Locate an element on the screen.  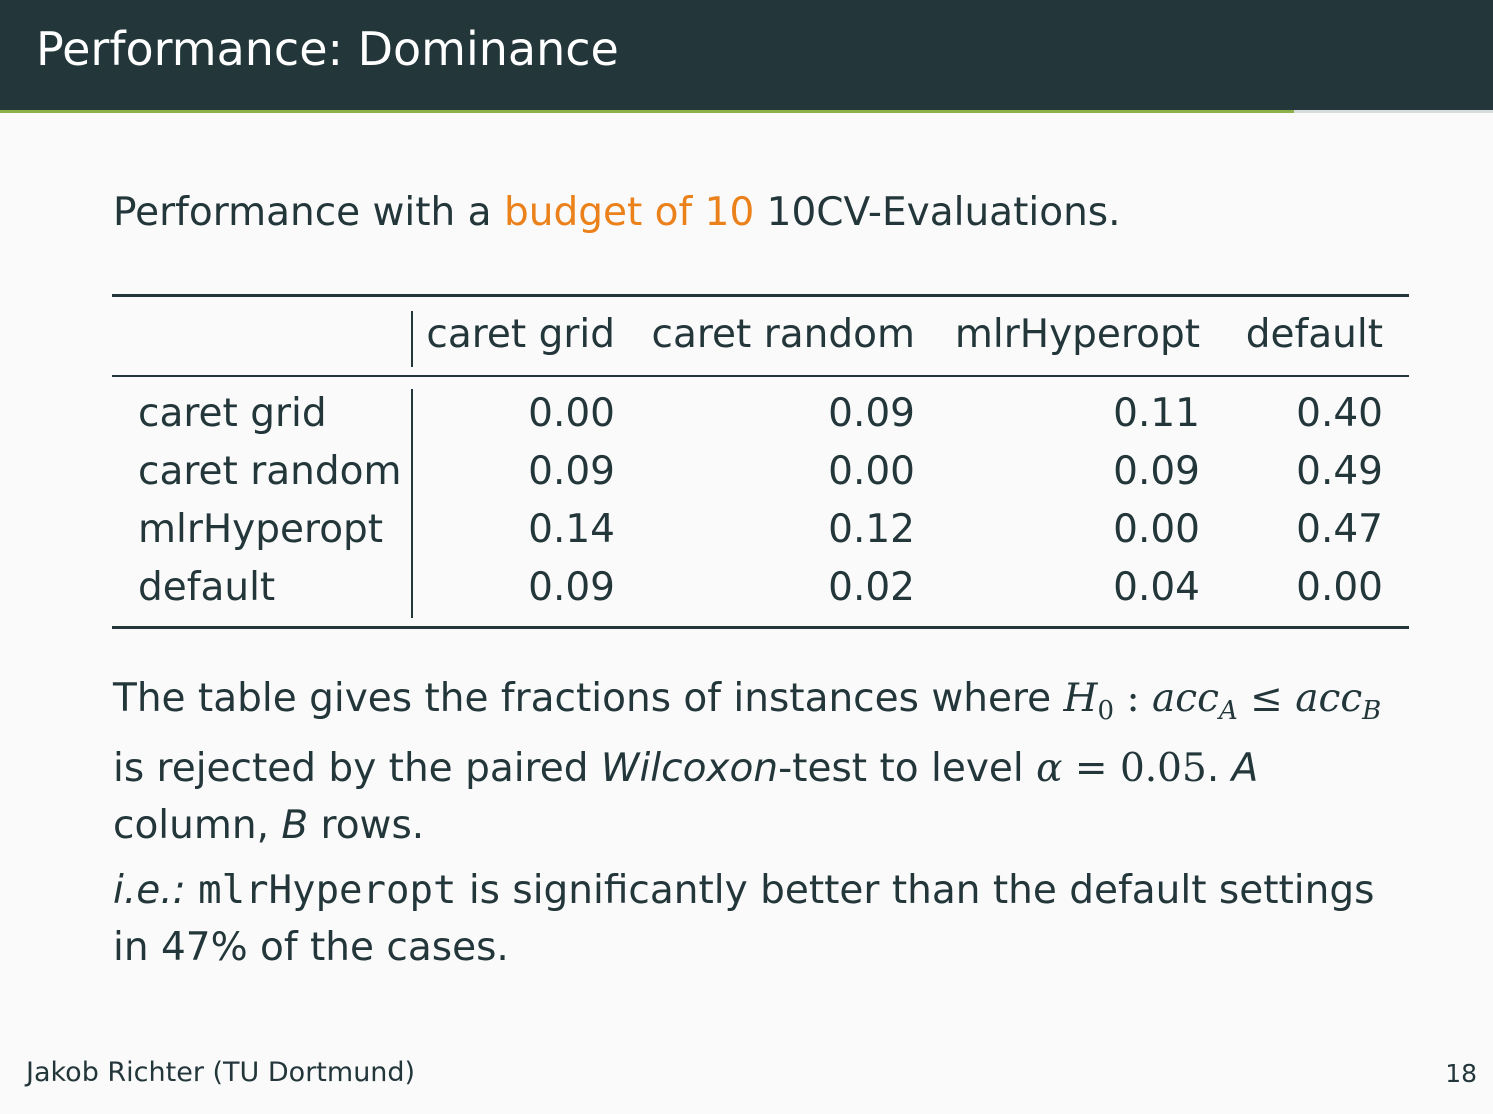
table-cell: 0.12 is located at coordinates (871, 529).